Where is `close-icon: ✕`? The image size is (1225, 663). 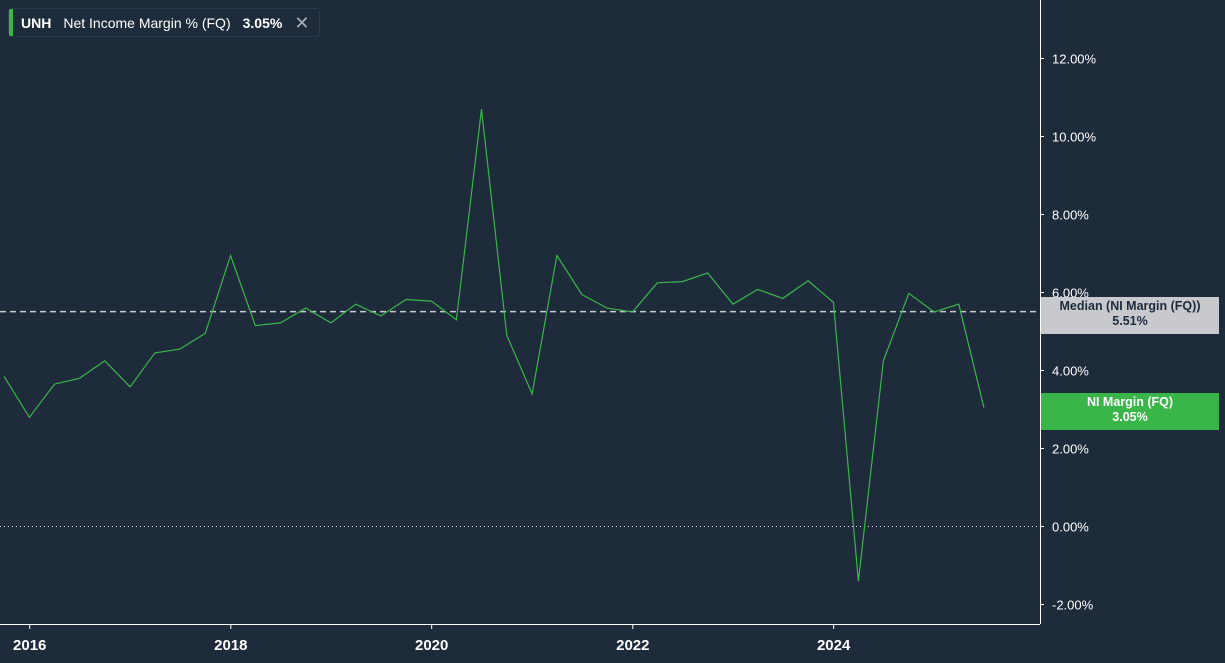
close-icon: ✕ is located at coordinates (302, 22).